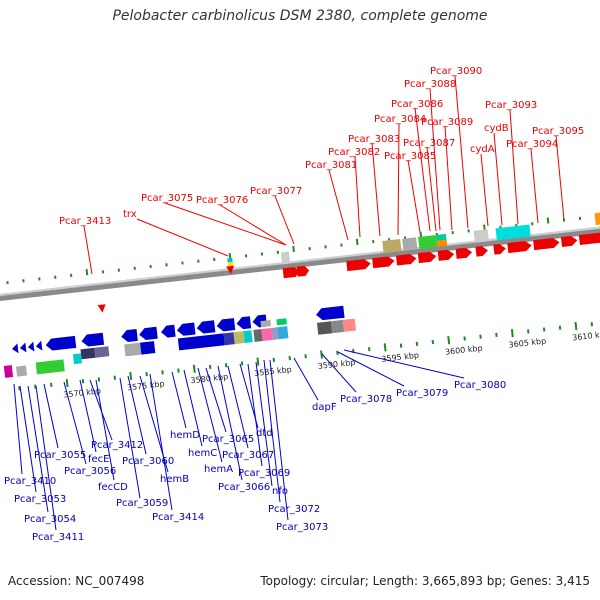  I want to click on kbp-label: 3610 kbp, so click(586, 335).